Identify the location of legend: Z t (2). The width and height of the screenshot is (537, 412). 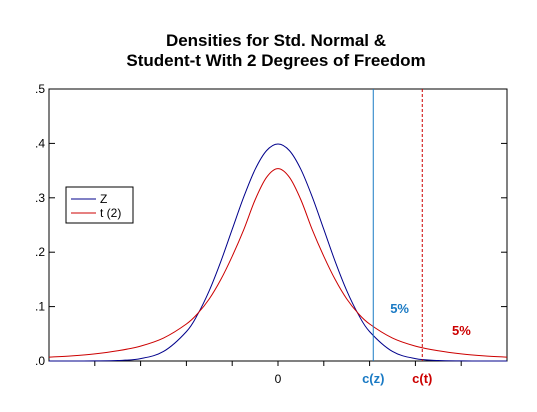
(99, 205).